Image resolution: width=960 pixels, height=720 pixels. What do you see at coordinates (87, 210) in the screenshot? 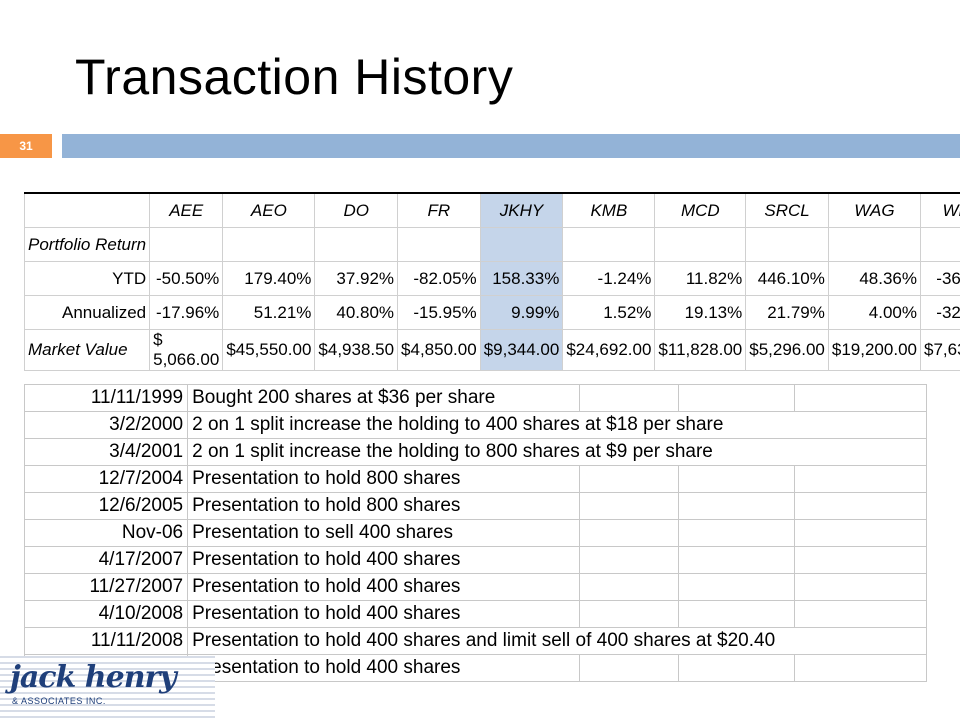
I see `header-corner-cell` at bounding box center [87, 210].